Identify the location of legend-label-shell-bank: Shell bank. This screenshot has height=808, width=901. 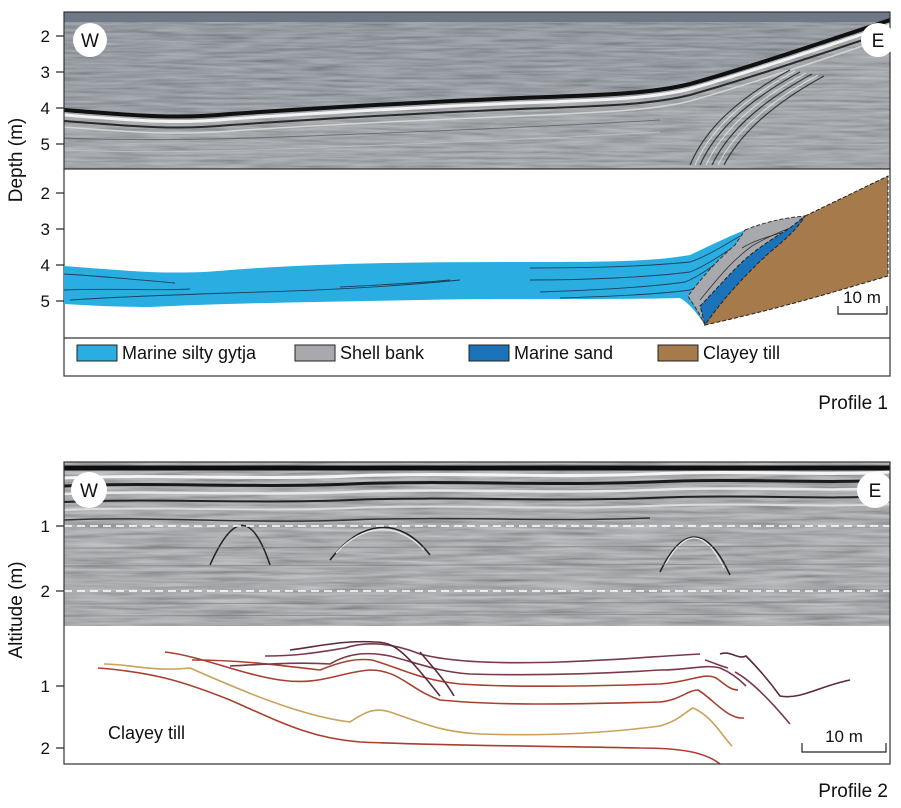
(382, 353).